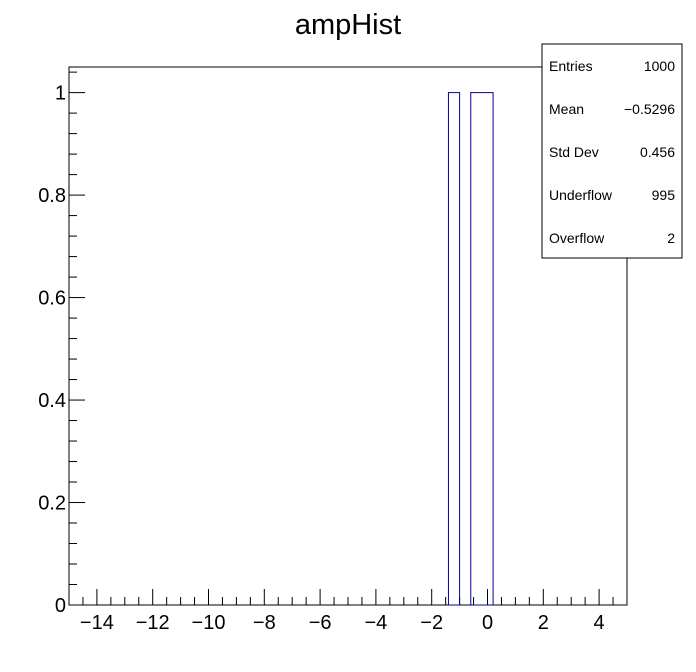 The height and width of the screenshot is (672, 696). What do you see at coordinates (671, 238) in the screenshot?
I see `stats-value-overflow: 2` at bounding box center [671, 238].